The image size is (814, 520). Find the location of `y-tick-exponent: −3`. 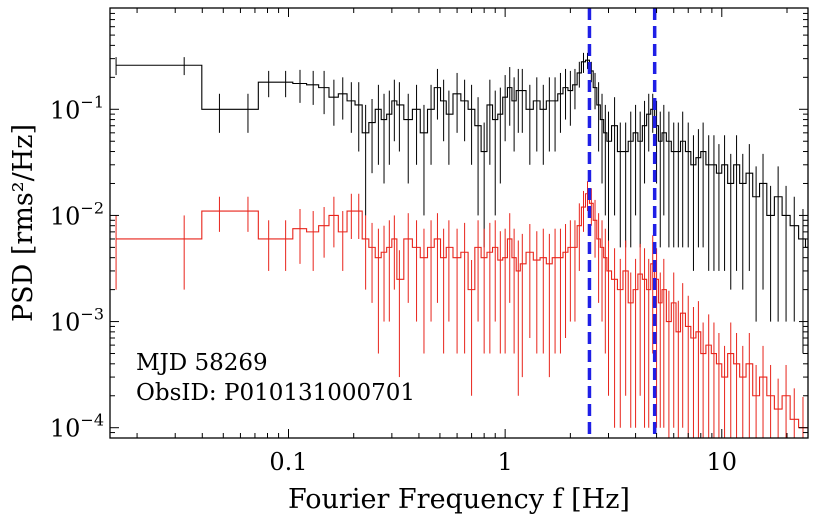

y-tick-exponent: −3 is located at coordinates (92, 314).